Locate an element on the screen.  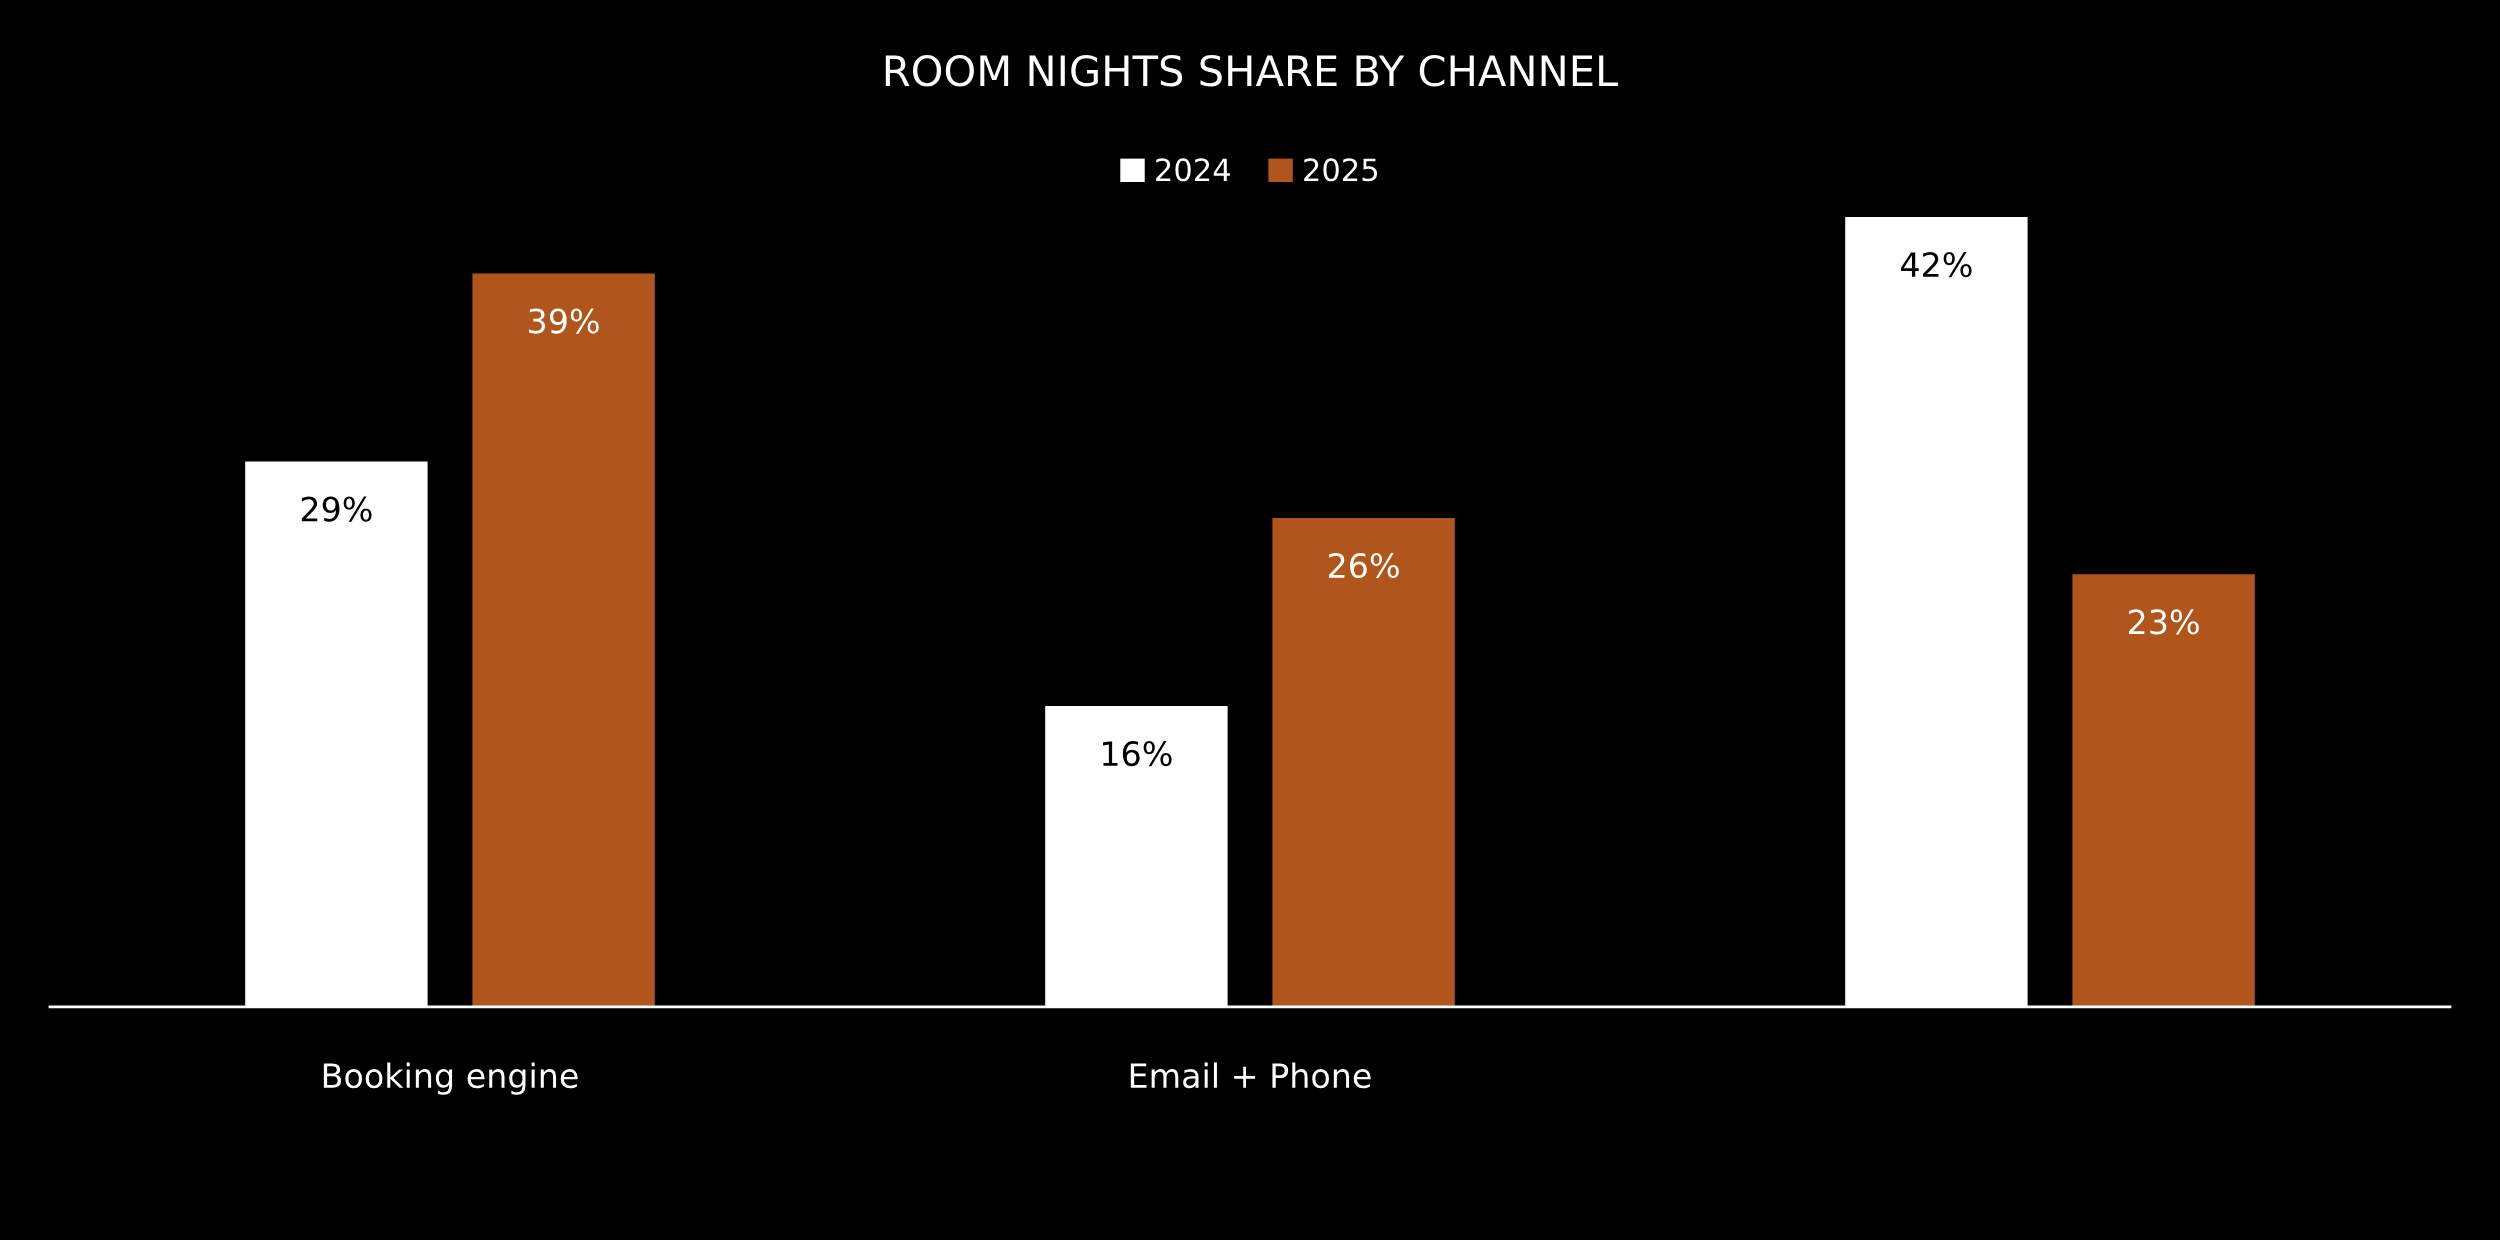
data-label: 26% is located at coordinates (1364, 565).